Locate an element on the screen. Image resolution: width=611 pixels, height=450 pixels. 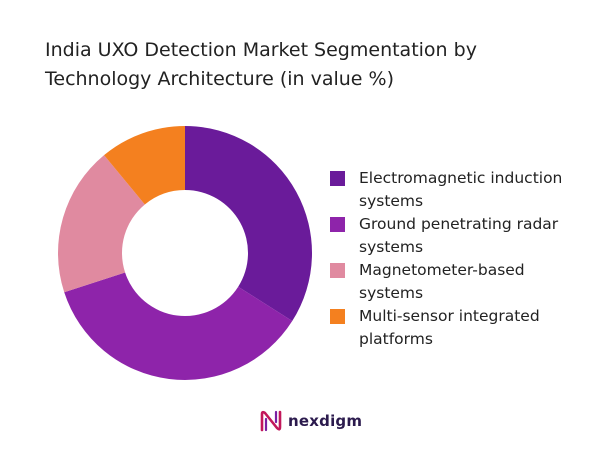
brand-logo: nexdigm is located at coordinates (310, 421).